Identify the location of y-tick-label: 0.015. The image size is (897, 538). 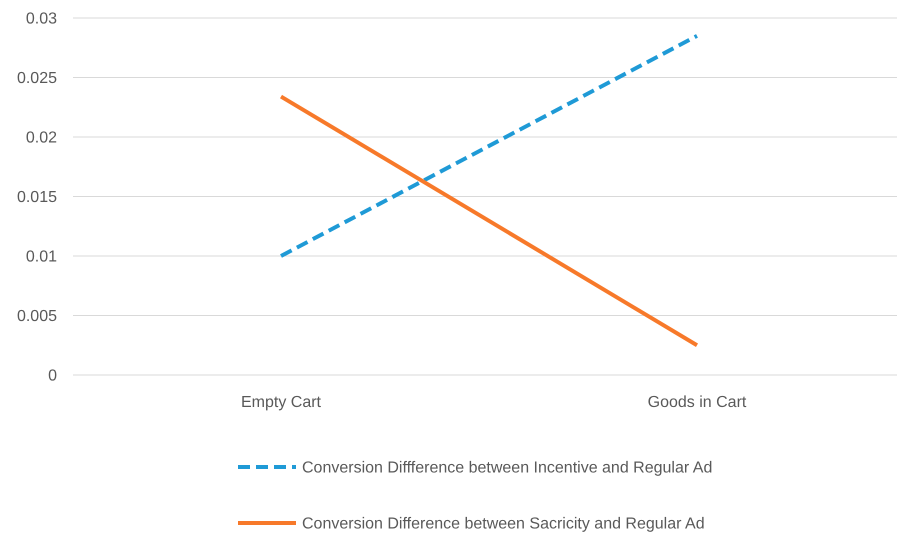
(37, 197).